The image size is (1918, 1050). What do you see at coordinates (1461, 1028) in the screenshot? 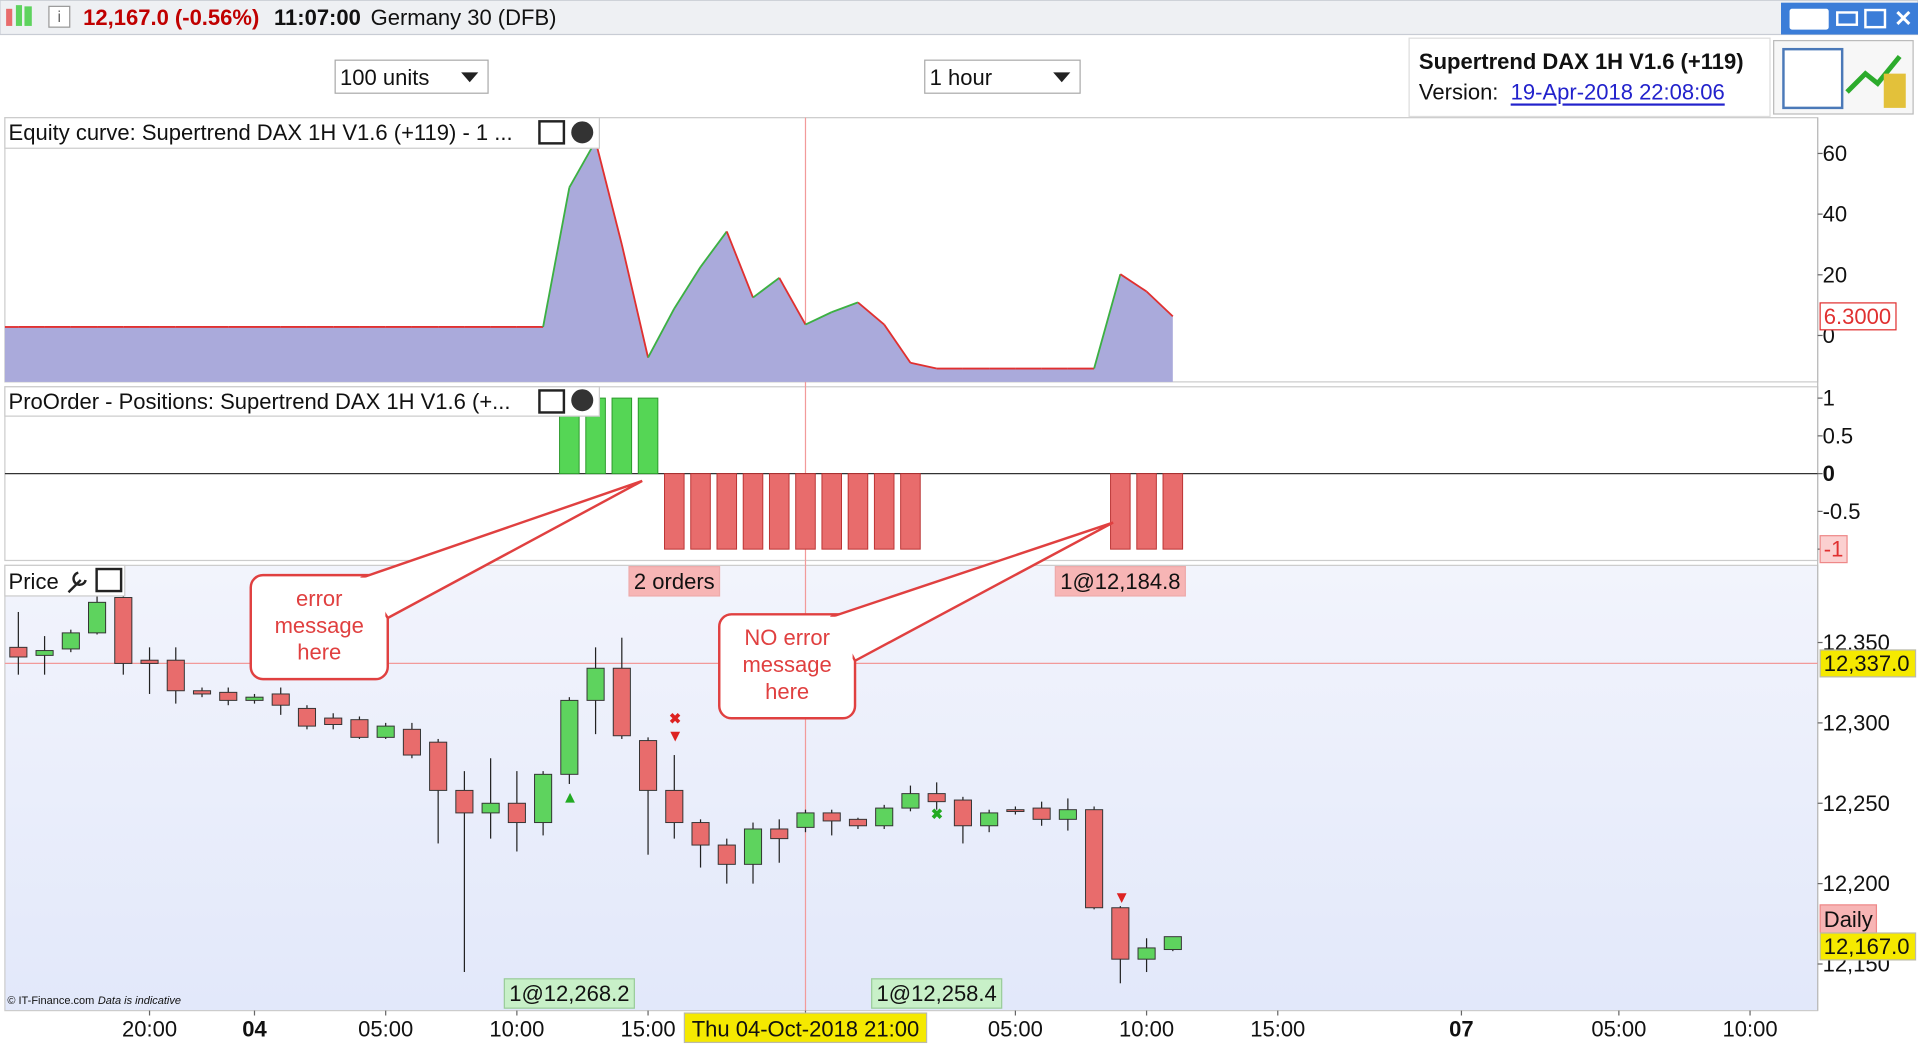
I see `x-tick-label: 07` at bounding box center [1461, 1028].